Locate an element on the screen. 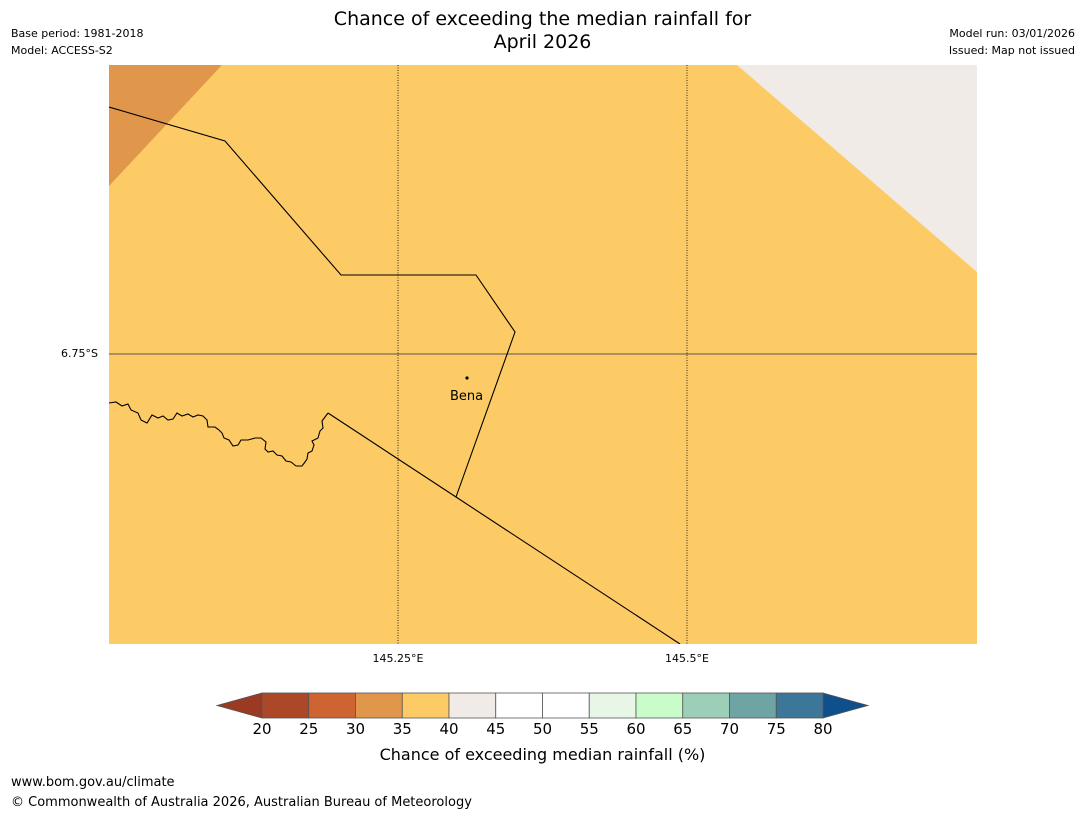  colorbar-above-arrow is located at coordinates (846, 705).